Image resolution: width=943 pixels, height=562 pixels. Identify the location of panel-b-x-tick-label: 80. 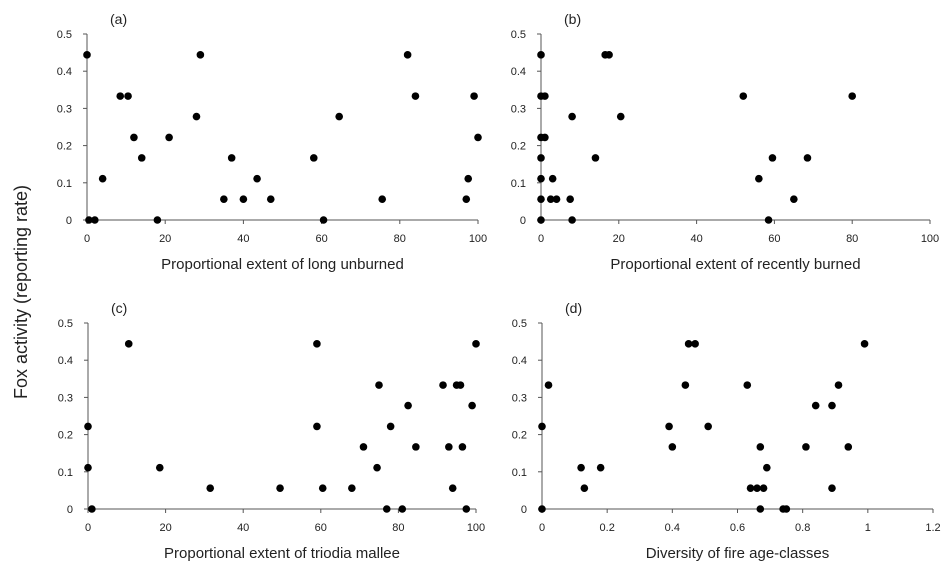
(852, 239).